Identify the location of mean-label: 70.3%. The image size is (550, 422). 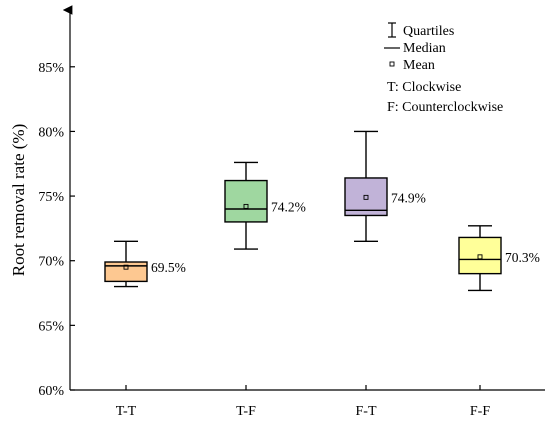
(522, 257).